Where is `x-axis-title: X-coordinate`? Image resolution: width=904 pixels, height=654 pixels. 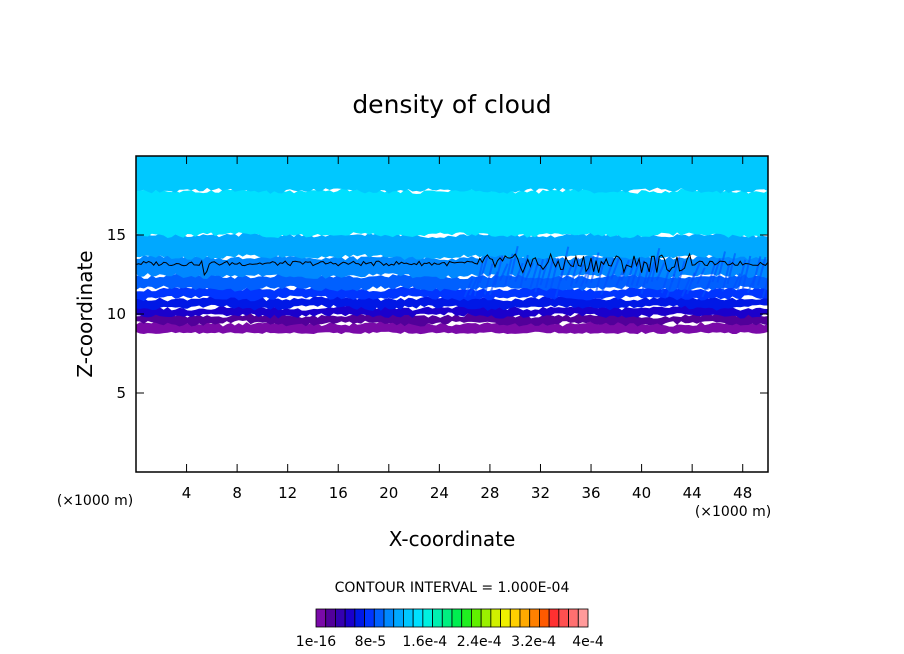
x-axis-title: X-coordinate is located at coordinates (452, 539).